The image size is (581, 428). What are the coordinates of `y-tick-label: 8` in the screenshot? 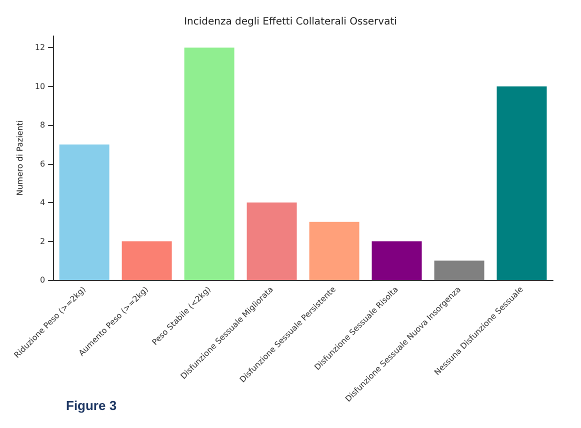 It's located at (43, 125).